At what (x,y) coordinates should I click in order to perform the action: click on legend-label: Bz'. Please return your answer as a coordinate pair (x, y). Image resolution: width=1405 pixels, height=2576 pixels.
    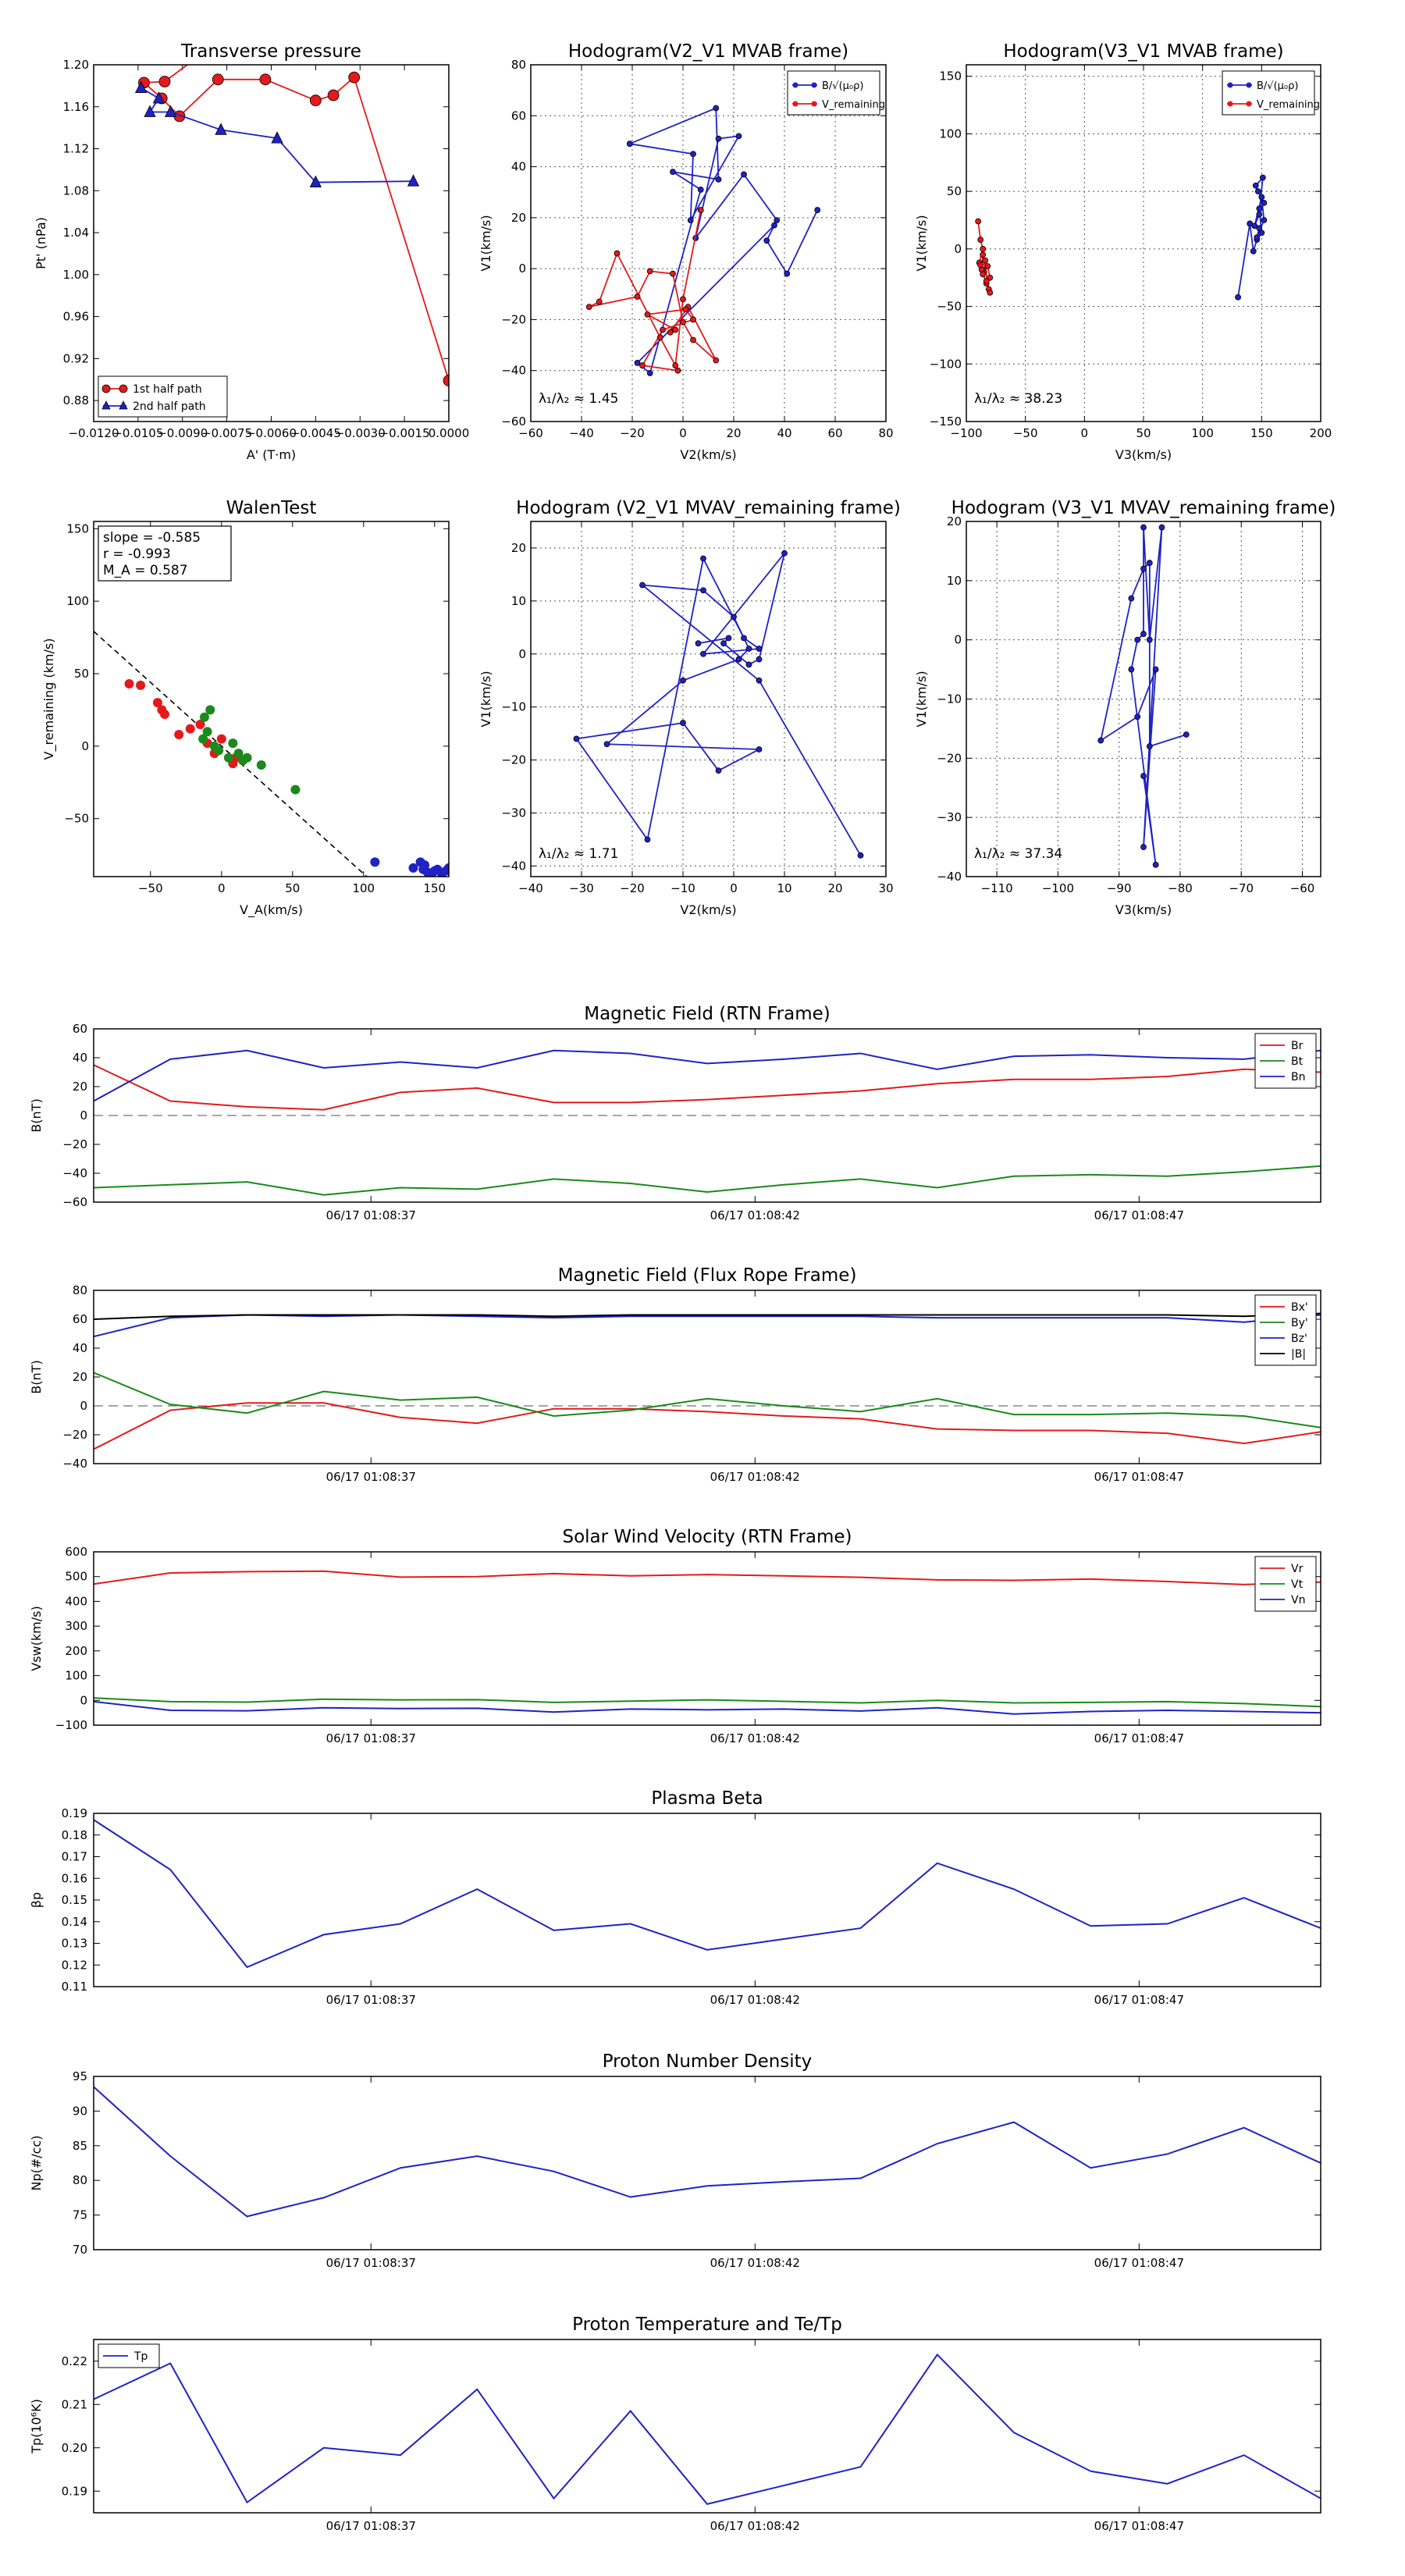
    Looking at the image, I should click on (1299, 1338).